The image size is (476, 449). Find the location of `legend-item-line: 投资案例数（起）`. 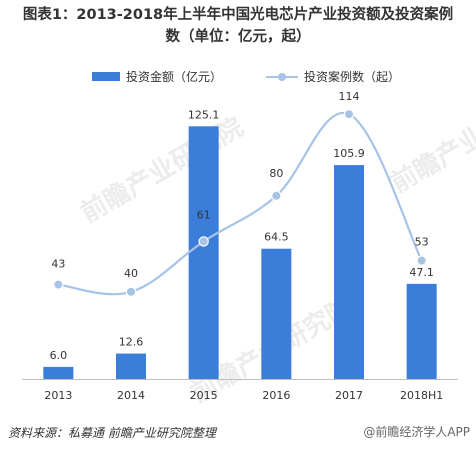

legend-item-line: 投资案例数（起） is located at coordinates (333, 76).